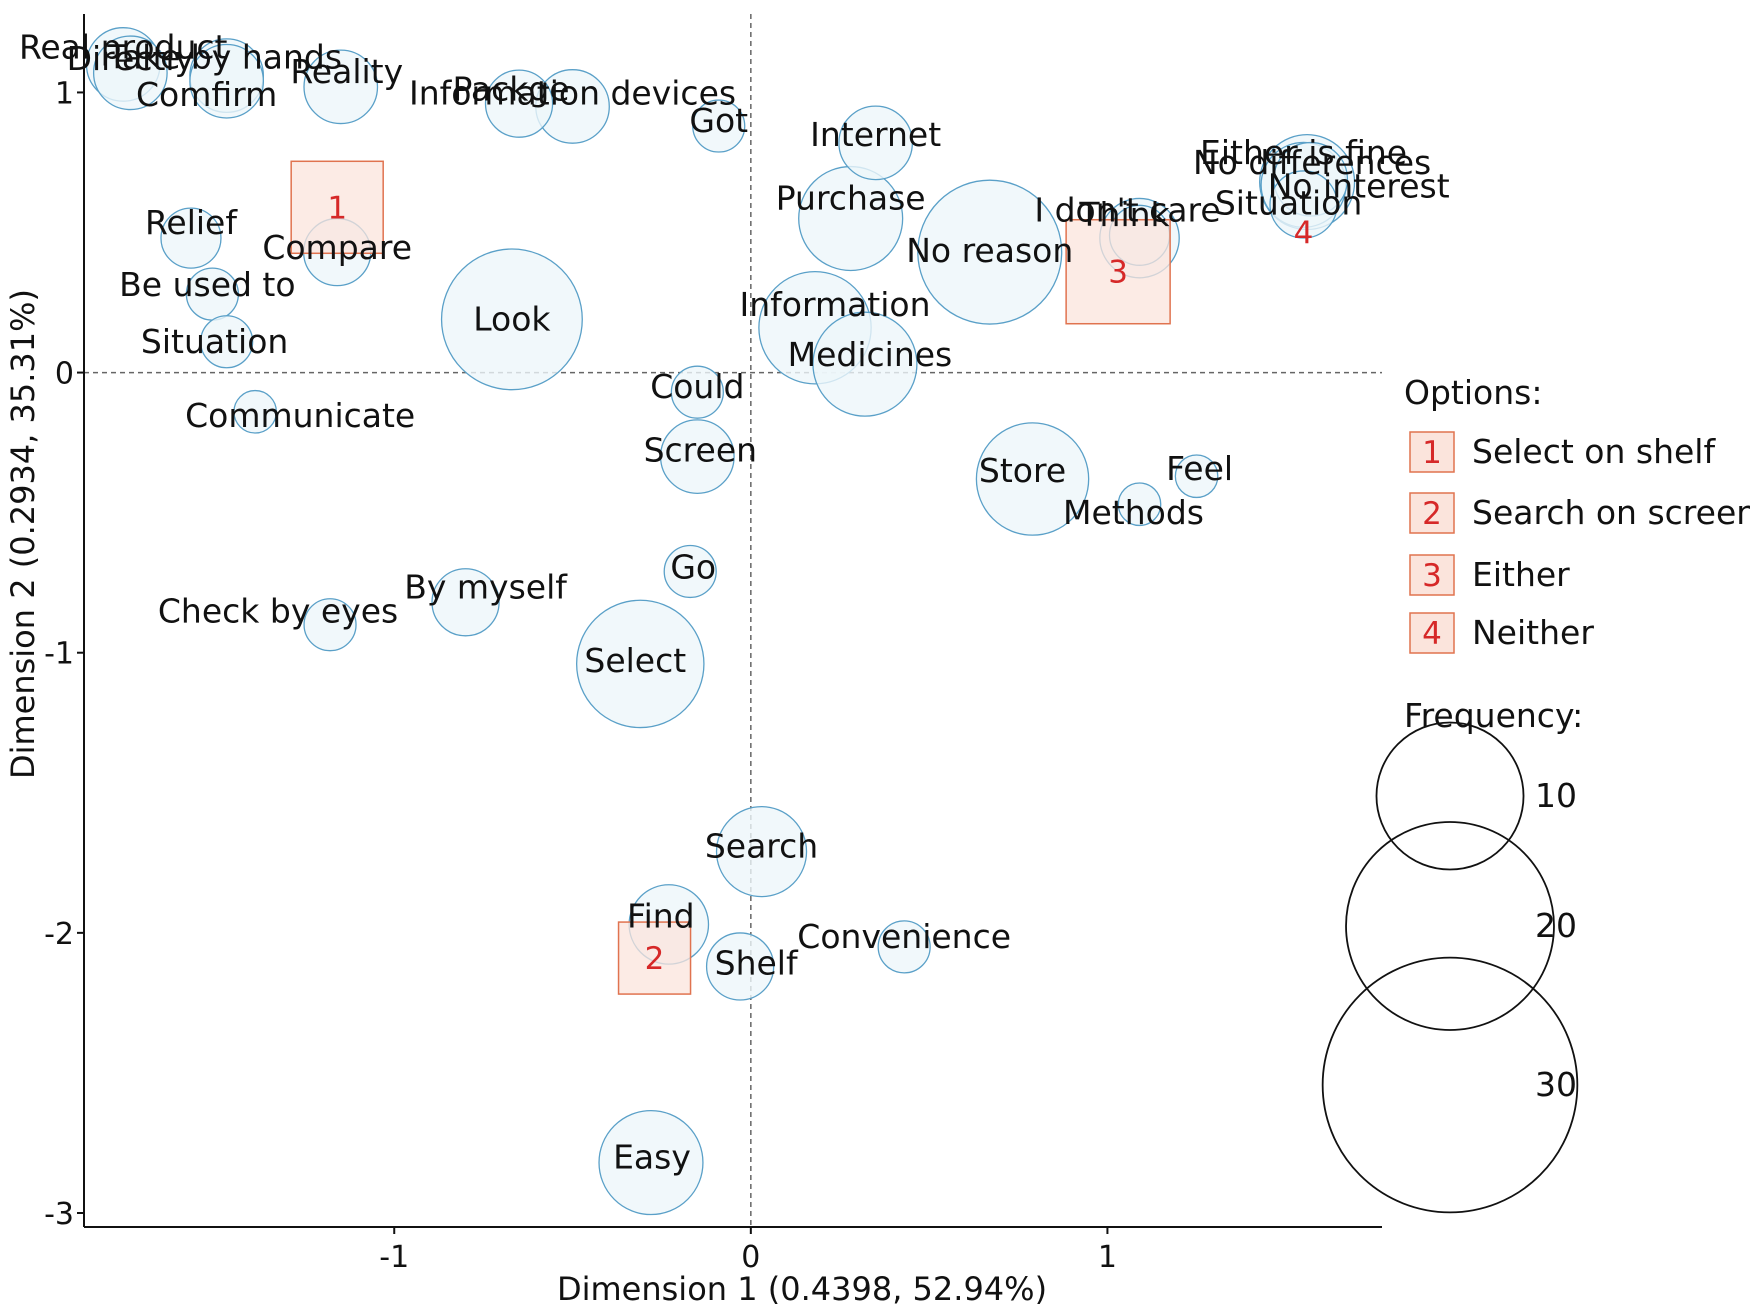 This screenshot has width=1750, height=1309. Describe the element at coordinates (337, 247) in the screenshot. I see `word-label-18: Compare` at that location.